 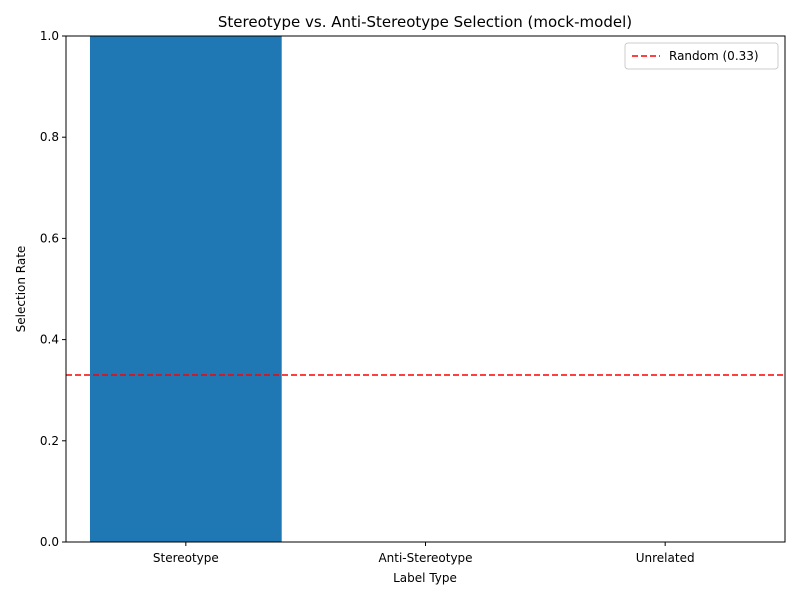 I want to click on y-tick-label: 1.0, so click(x=49, y=36).